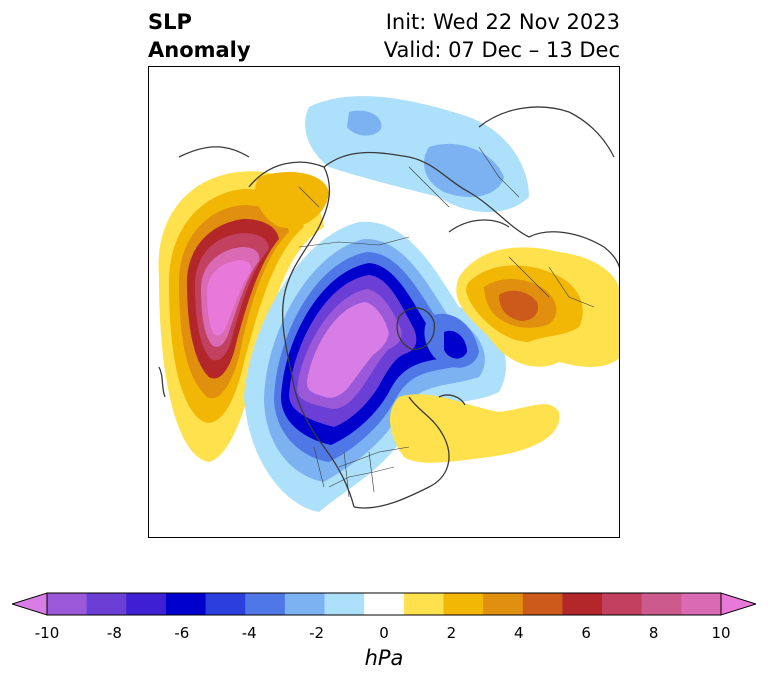  What do you see at coordinates (199, 50) in the screenshot?
I see `title-type: Anomaly` at bounding box center [199, 50].